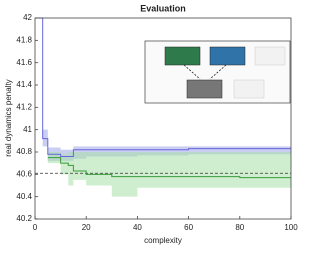  What do you see at coordinates (239, 227) in the screenshot?
I see `x-tick-label: 80` at bounding box center [239, 227].